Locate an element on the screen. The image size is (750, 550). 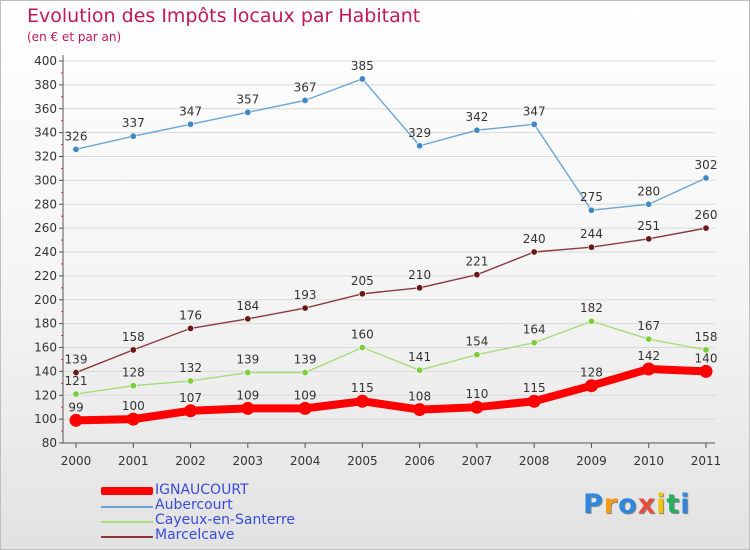
legend-label: Cayeux-en-Santerre is located at coordinates (225, 520).